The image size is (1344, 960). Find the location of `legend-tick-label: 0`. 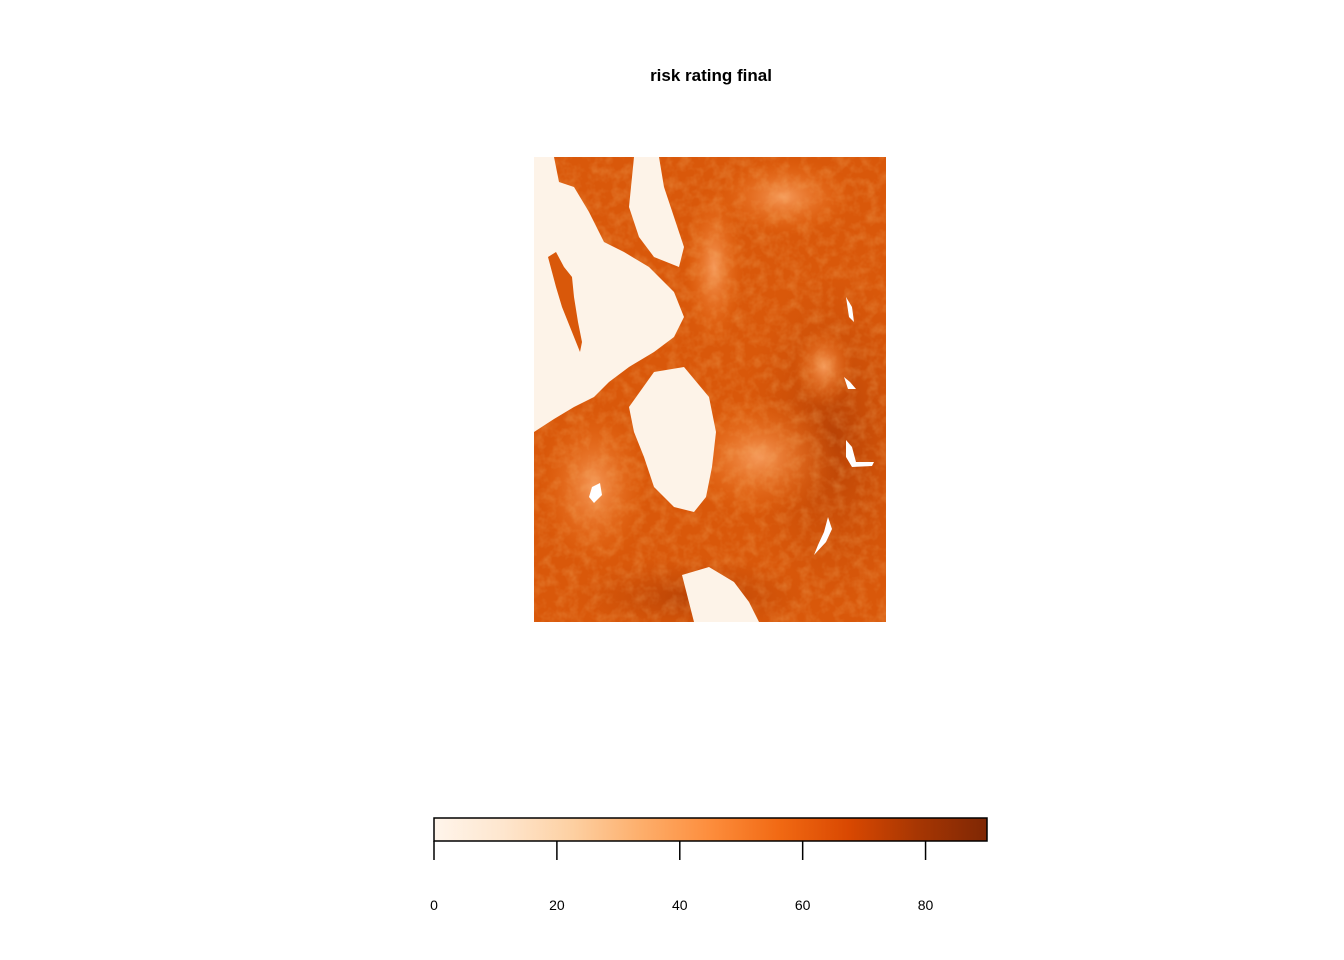

legend-tick-label: 0 is located at coordinates (434, 905).